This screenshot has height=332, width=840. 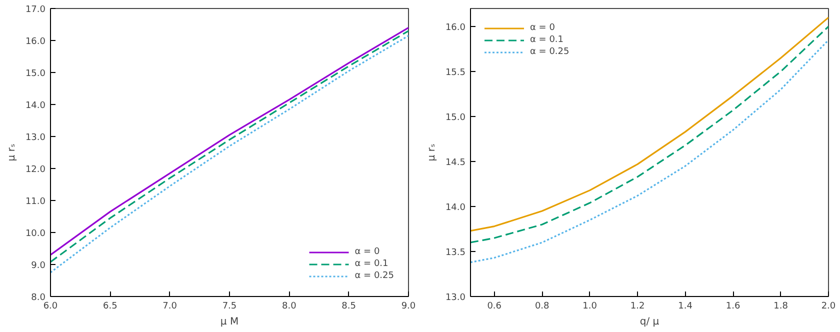 What do you see at coordinates (170, 307) in the screenshot?
I see `x-tick-label: 7.0` at bounding box center [170, 307].